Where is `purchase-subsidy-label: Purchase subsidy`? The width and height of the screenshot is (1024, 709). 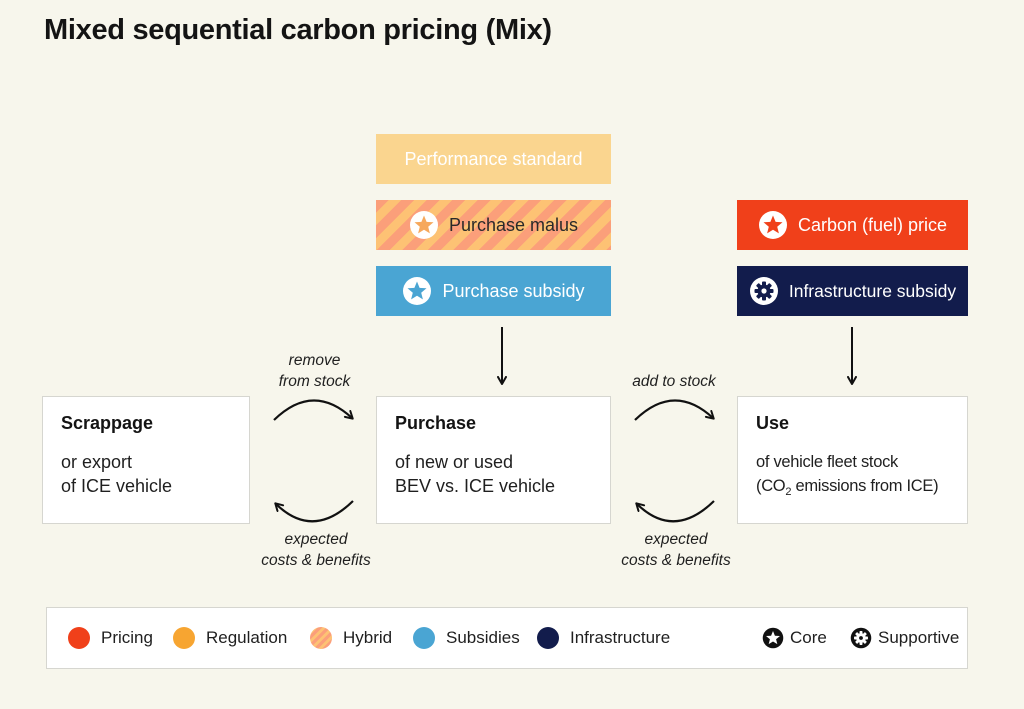
purchase-subsidy-label: Purchase subsidy is located at coordinates (513, 290).